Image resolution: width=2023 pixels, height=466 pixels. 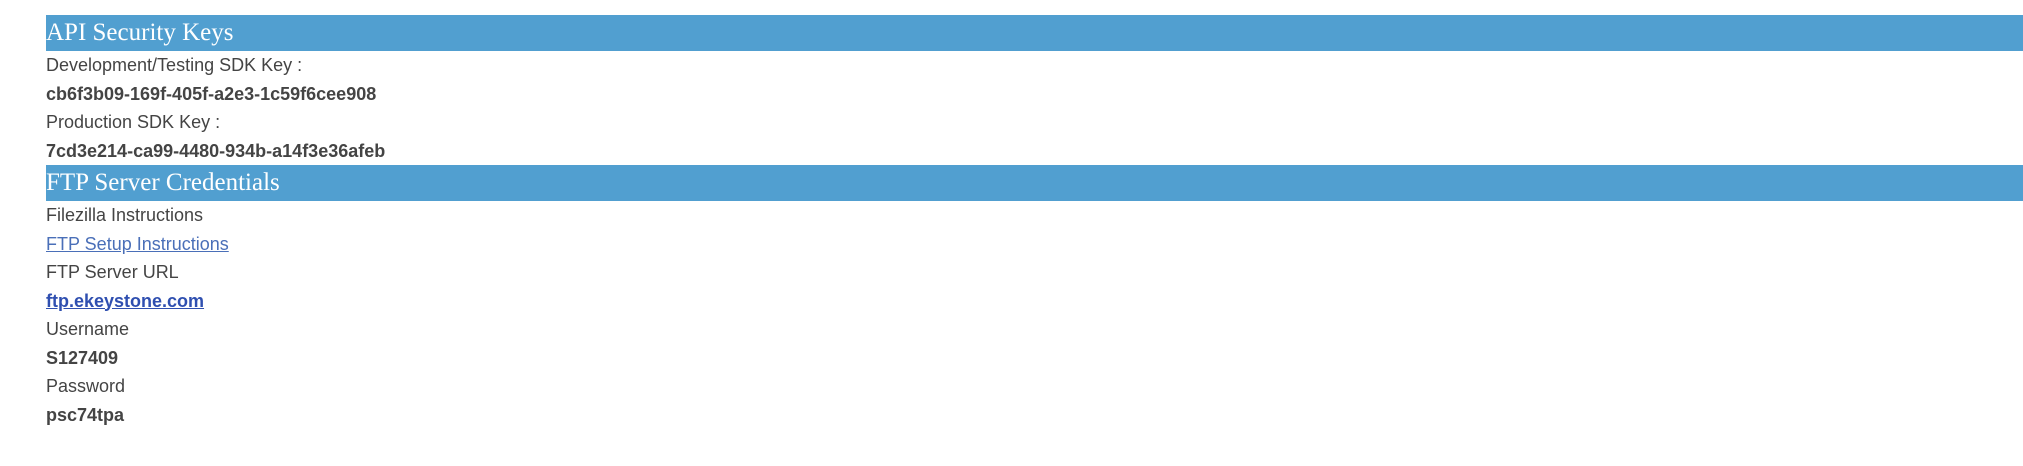 I want to click on dev-sdk-key-label: Development/Testing SDK Key :, so click(x=174, y=65).